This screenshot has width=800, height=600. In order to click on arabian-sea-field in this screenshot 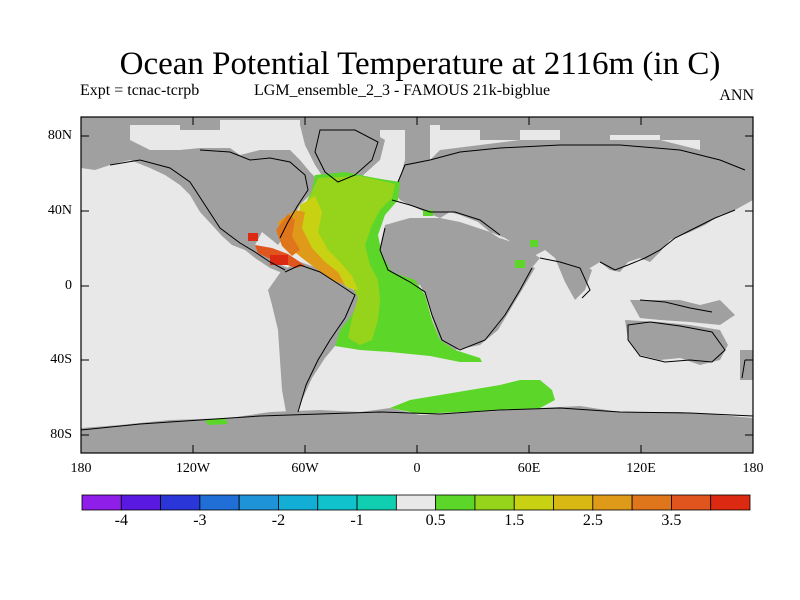, I will do `click(520, 264)`.